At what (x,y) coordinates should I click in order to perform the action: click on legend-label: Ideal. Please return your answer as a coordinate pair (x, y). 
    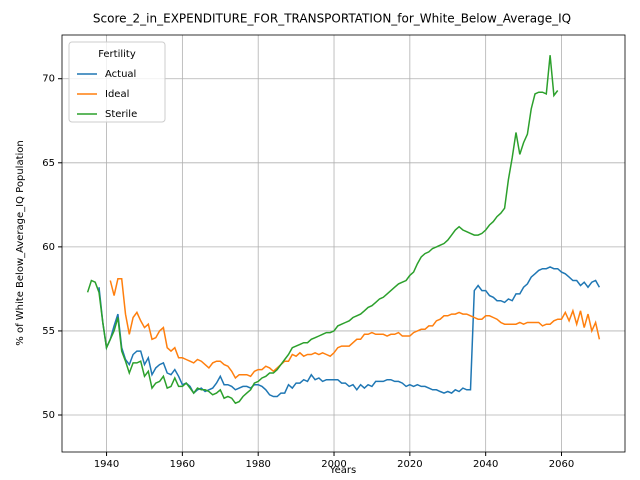
    Looking at the image, I should click on (117, 94).